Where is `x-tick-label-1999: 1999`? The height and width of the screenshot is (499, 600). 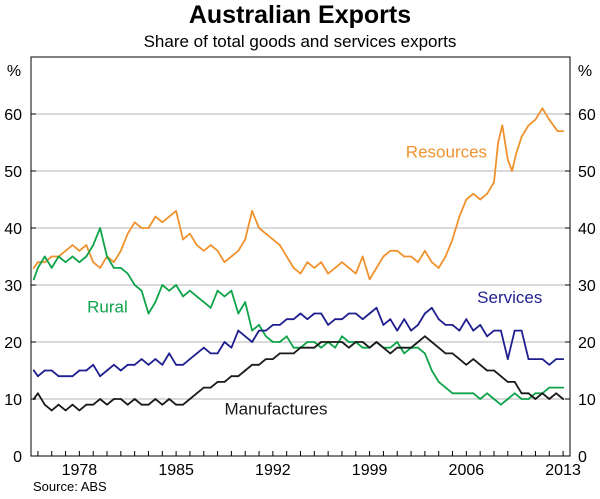 x-tick-label-1999: 1999 is located at coordinates (370, 470).